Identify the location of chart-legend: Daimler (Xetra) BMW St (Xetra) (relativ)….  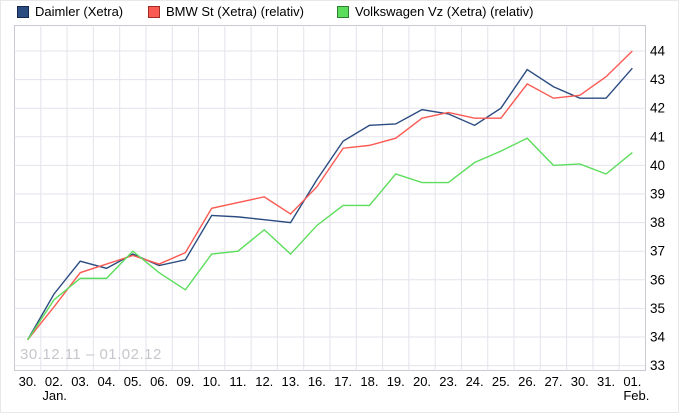
(339, 12).